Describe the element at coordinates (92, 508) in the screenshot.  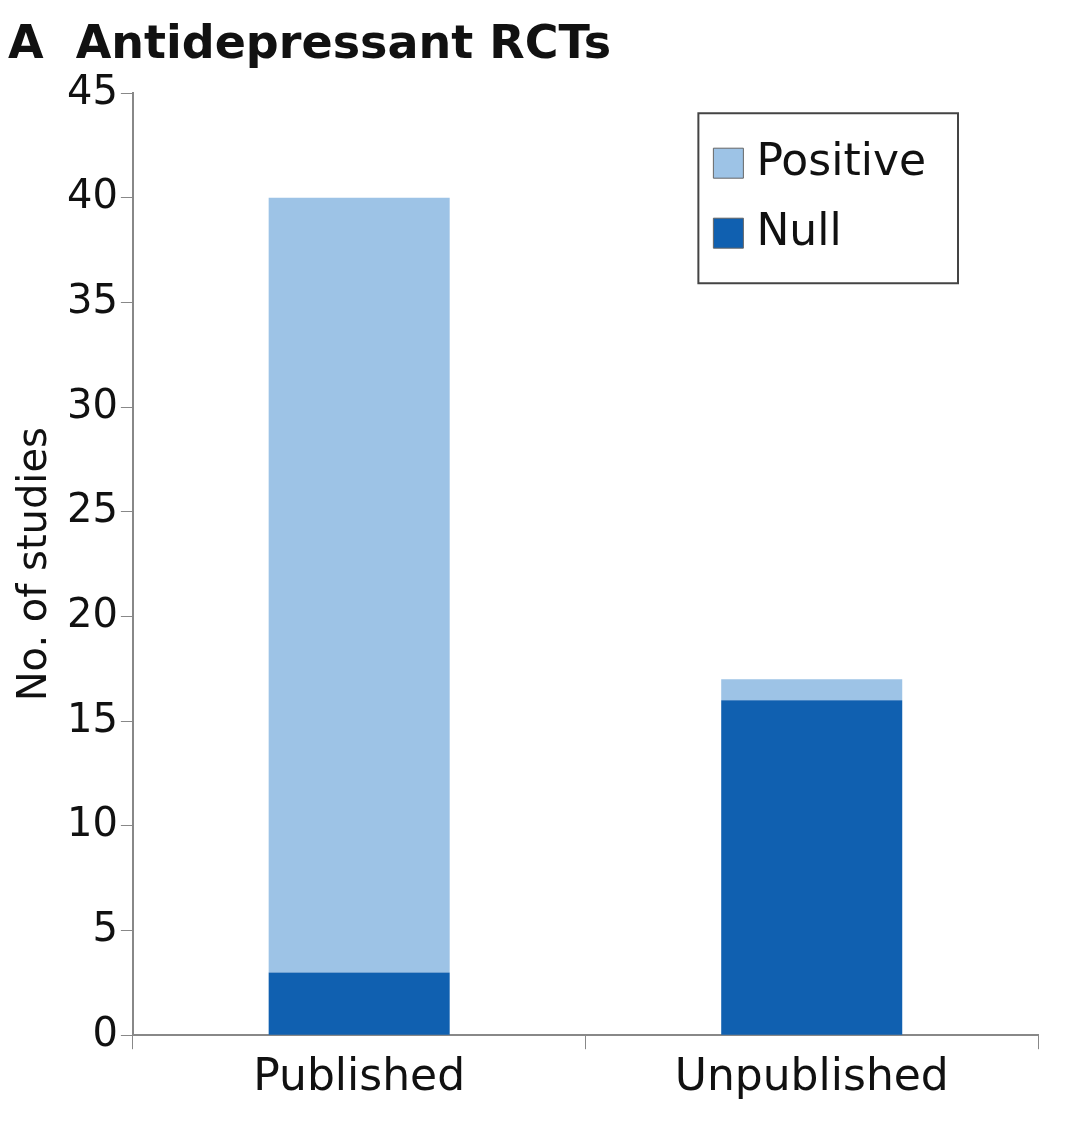
I see `y-tick-label: 25` at that location.